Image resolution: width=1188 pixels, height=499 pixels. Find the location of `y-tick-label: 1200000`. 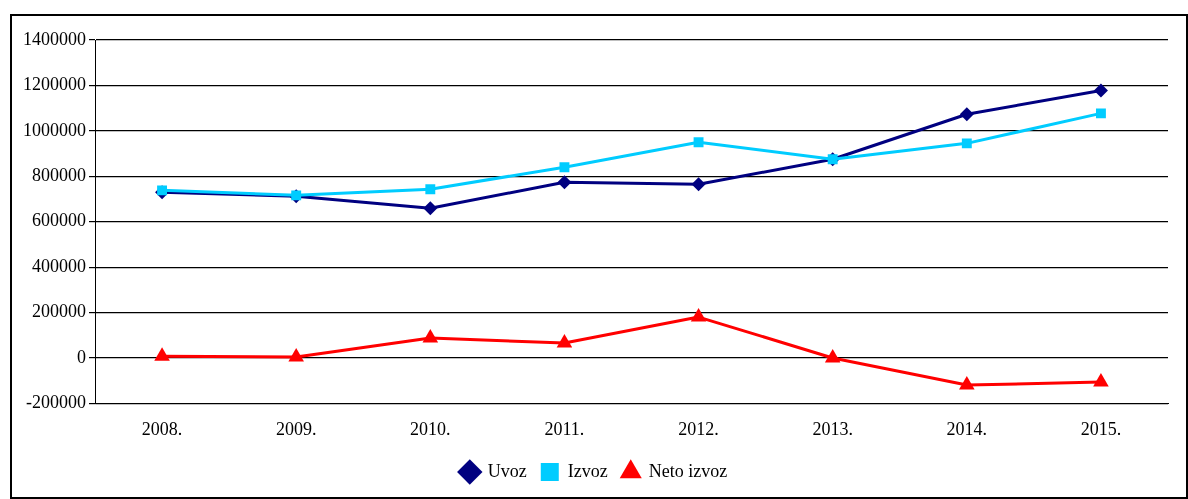

y-tick-label: 1200000 is located at coordinates (54, 84).